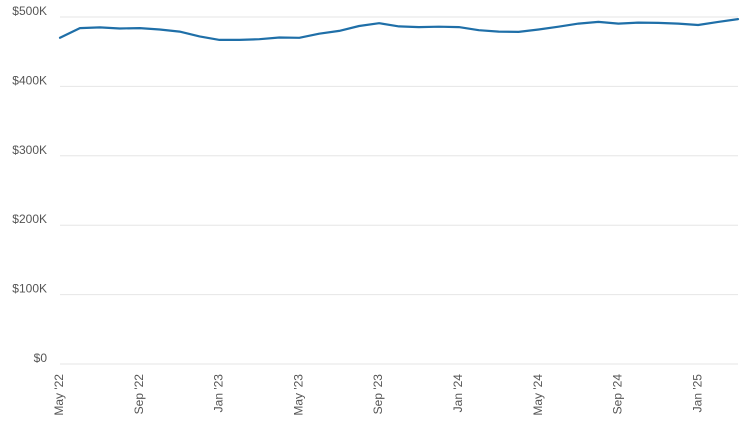  Describe the element at coordinates (29, 219) in the screenshot. I see `y-tick-label: $200K` at that location.